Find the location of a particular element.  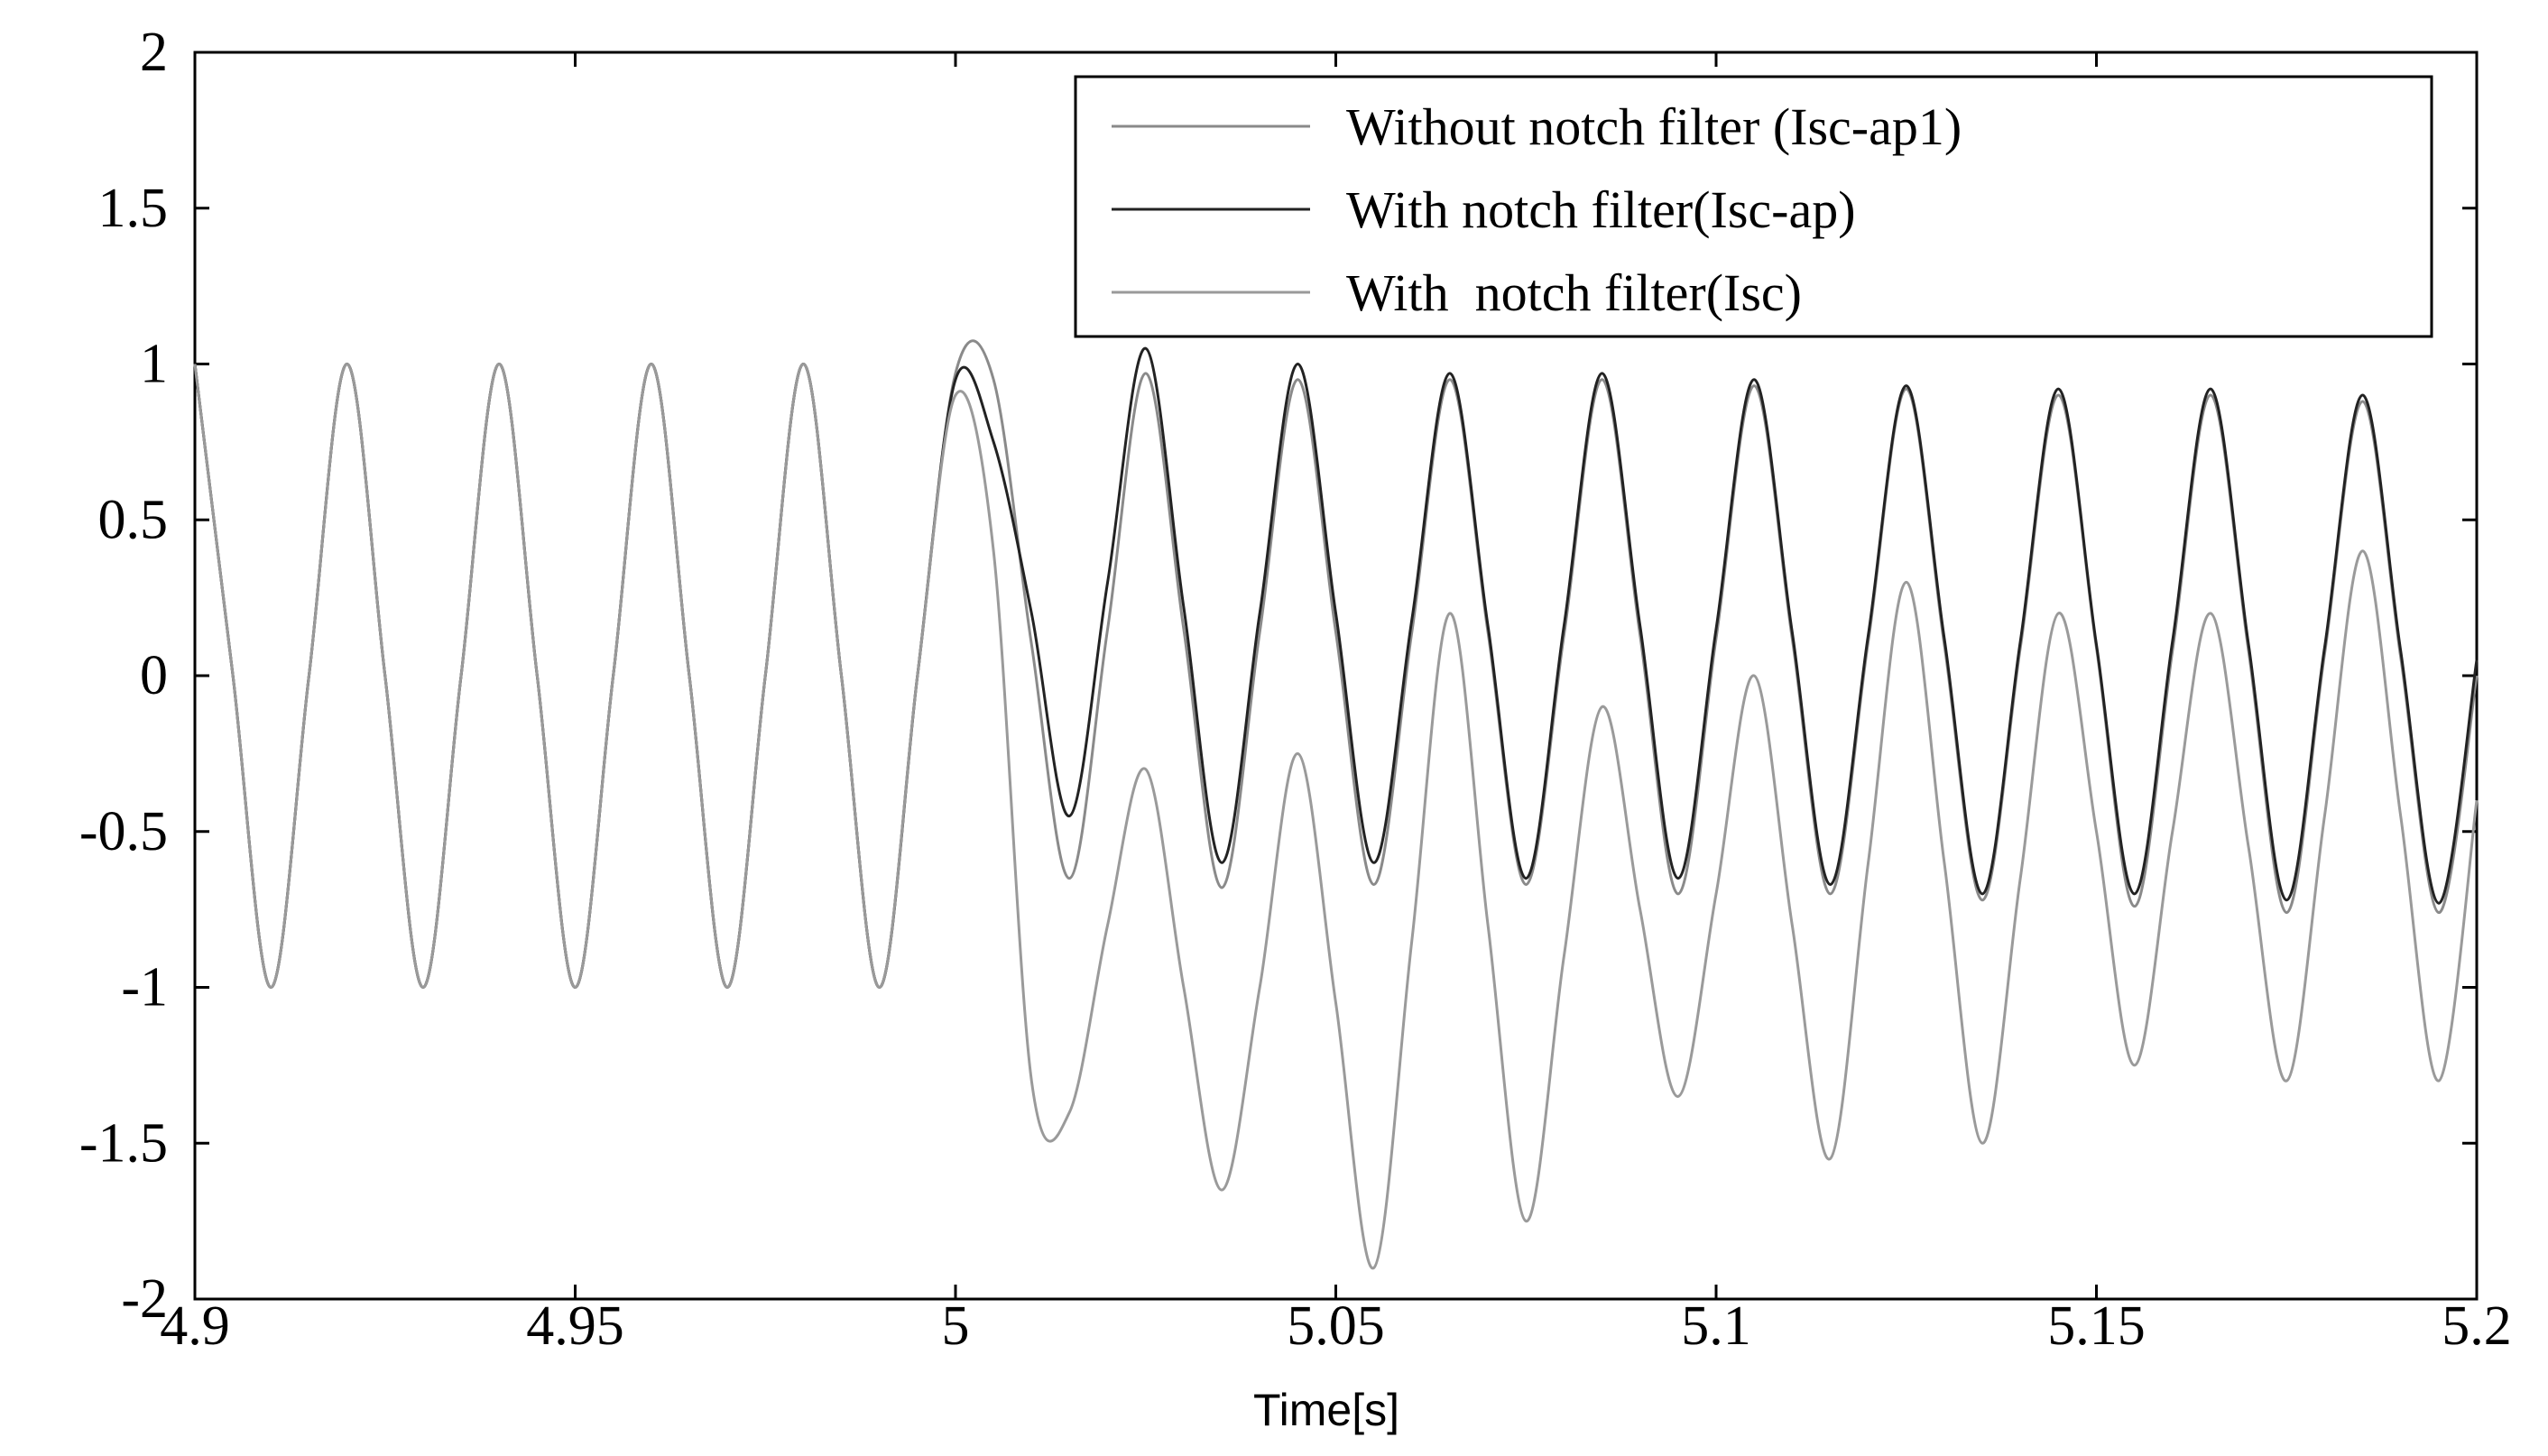

legend-label: With notch filter(Isc-ap) is located at coordinates (1601, 209).